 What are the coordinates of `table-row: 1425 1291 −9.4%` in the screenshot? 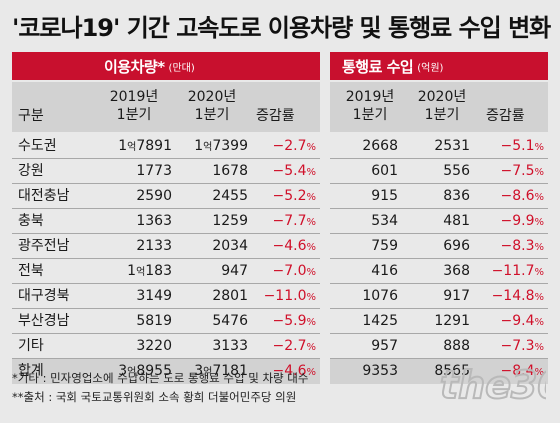 It's located at (439, 321).